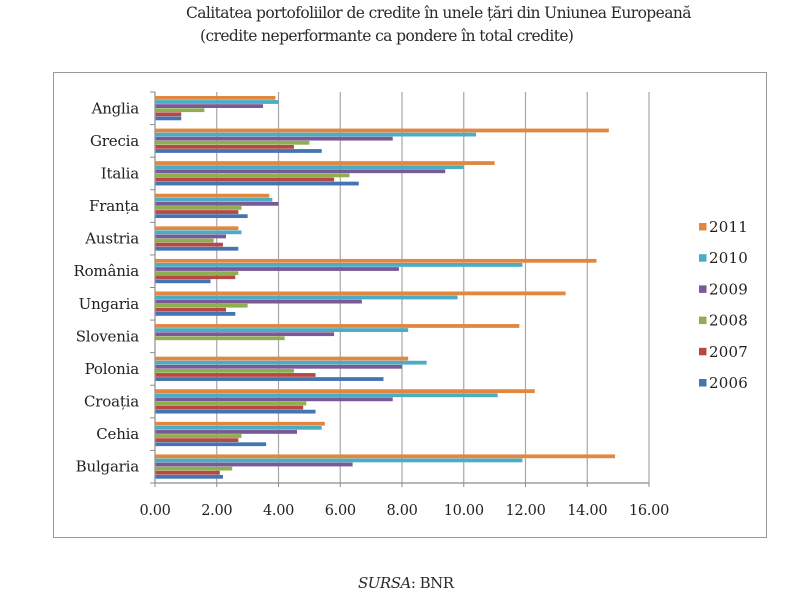  I want to click on bar-2009-Bulgaria, so click(254, 464).